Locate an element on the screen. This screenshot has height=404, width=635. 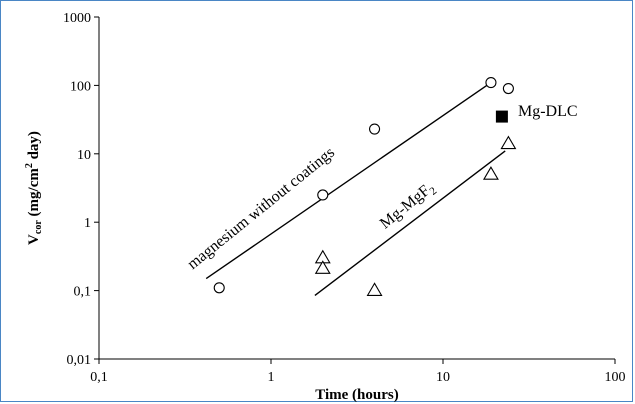
y-tick-label: 0,01 is located at coordinates (79, 360).